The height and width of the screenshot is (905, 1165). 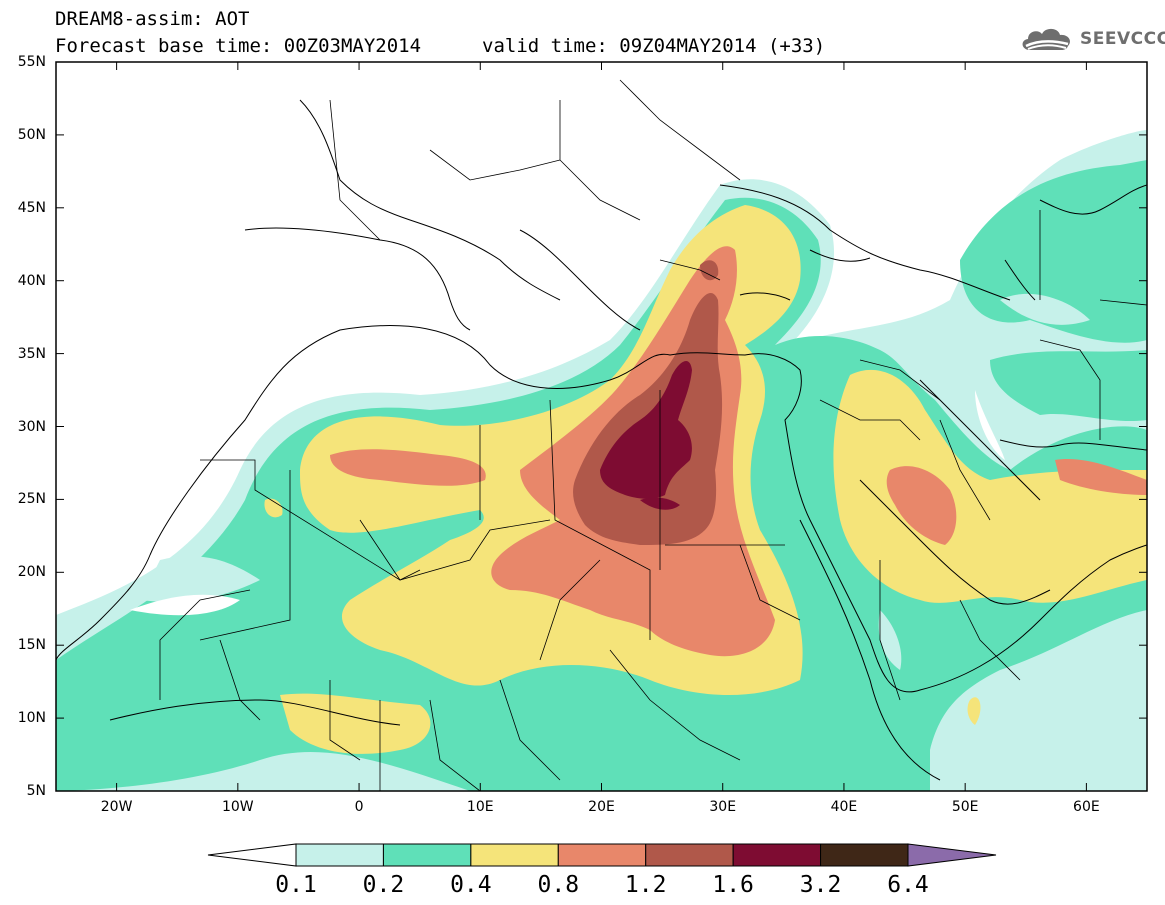 What do you see at coordinates (359, 807) in the screenshot?
I see `lon-tick-label: 0` at bounding box center [359, 807].